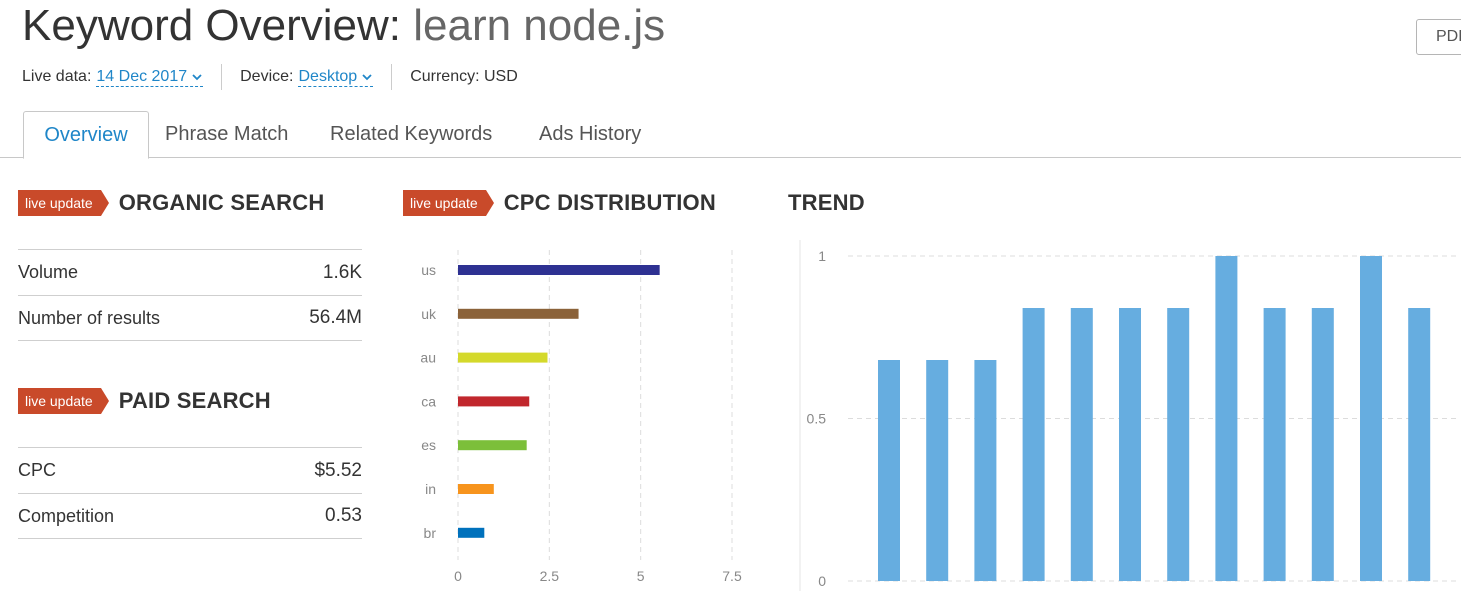  Describe the element at coordinates (428, 445) in the screenshot. I see `category-label-es: es` at that location.